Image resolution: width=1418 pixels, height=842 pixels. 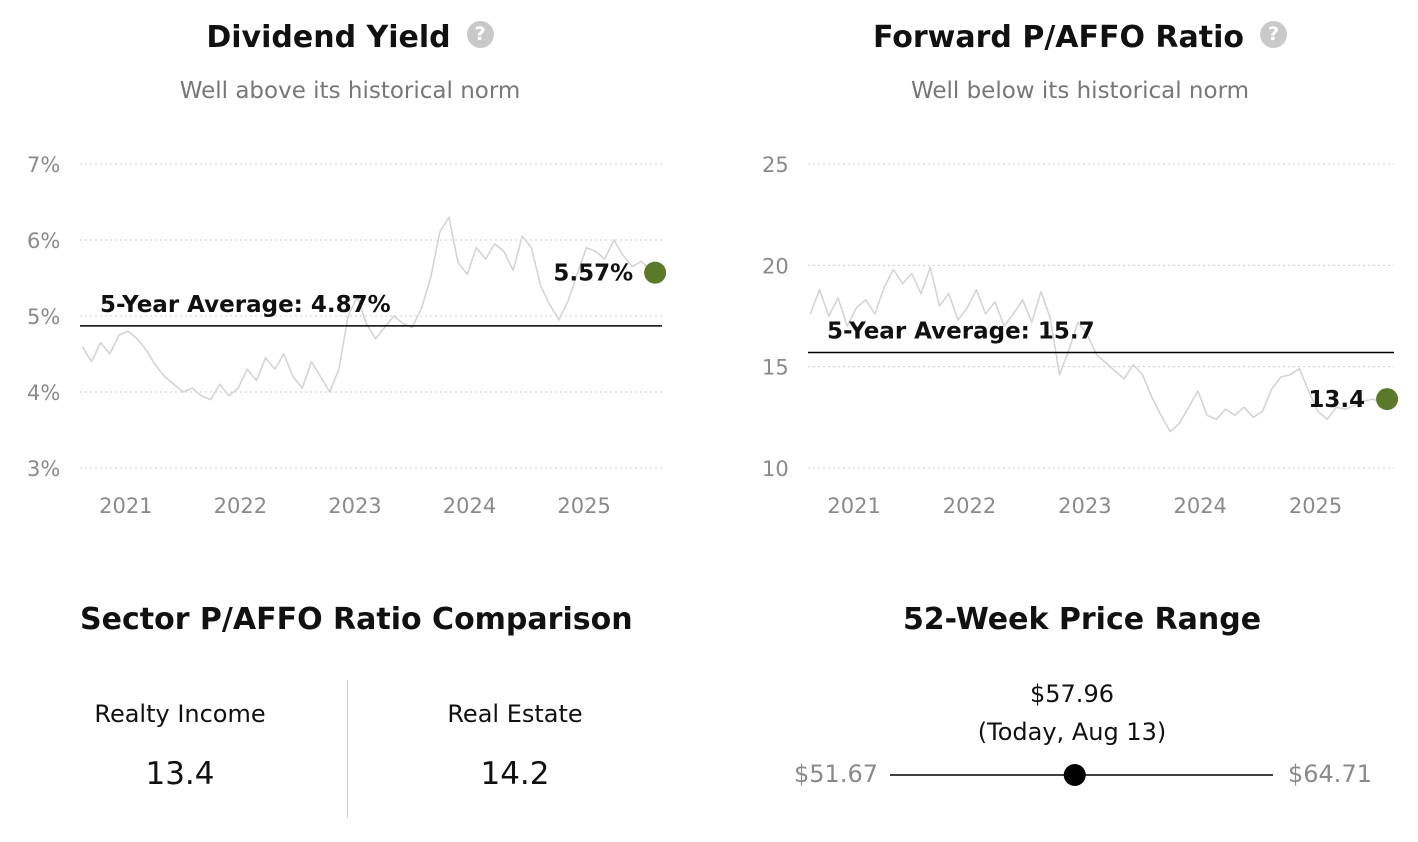 What do you see at coordinates (775, 266) in the screenshot?
I see `pafffo-y-tick-label: 20` at bounding box center [775, 266].